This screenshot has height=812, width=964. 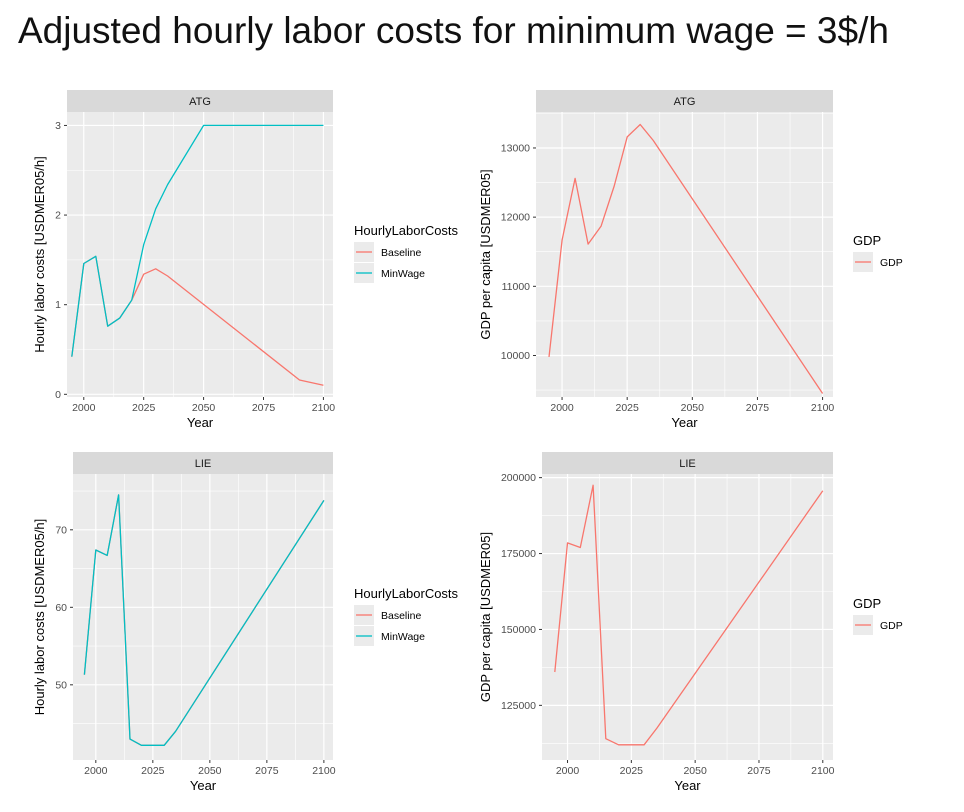 What do you see at coordinates (61, 530) in the screenshot?
I see `y-tick-label: 70` at bounding box center [61, 530].